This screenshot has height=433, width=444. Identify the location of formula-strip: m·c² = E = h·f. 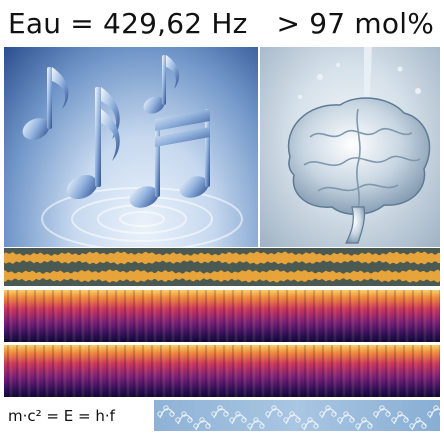
(224, 415).